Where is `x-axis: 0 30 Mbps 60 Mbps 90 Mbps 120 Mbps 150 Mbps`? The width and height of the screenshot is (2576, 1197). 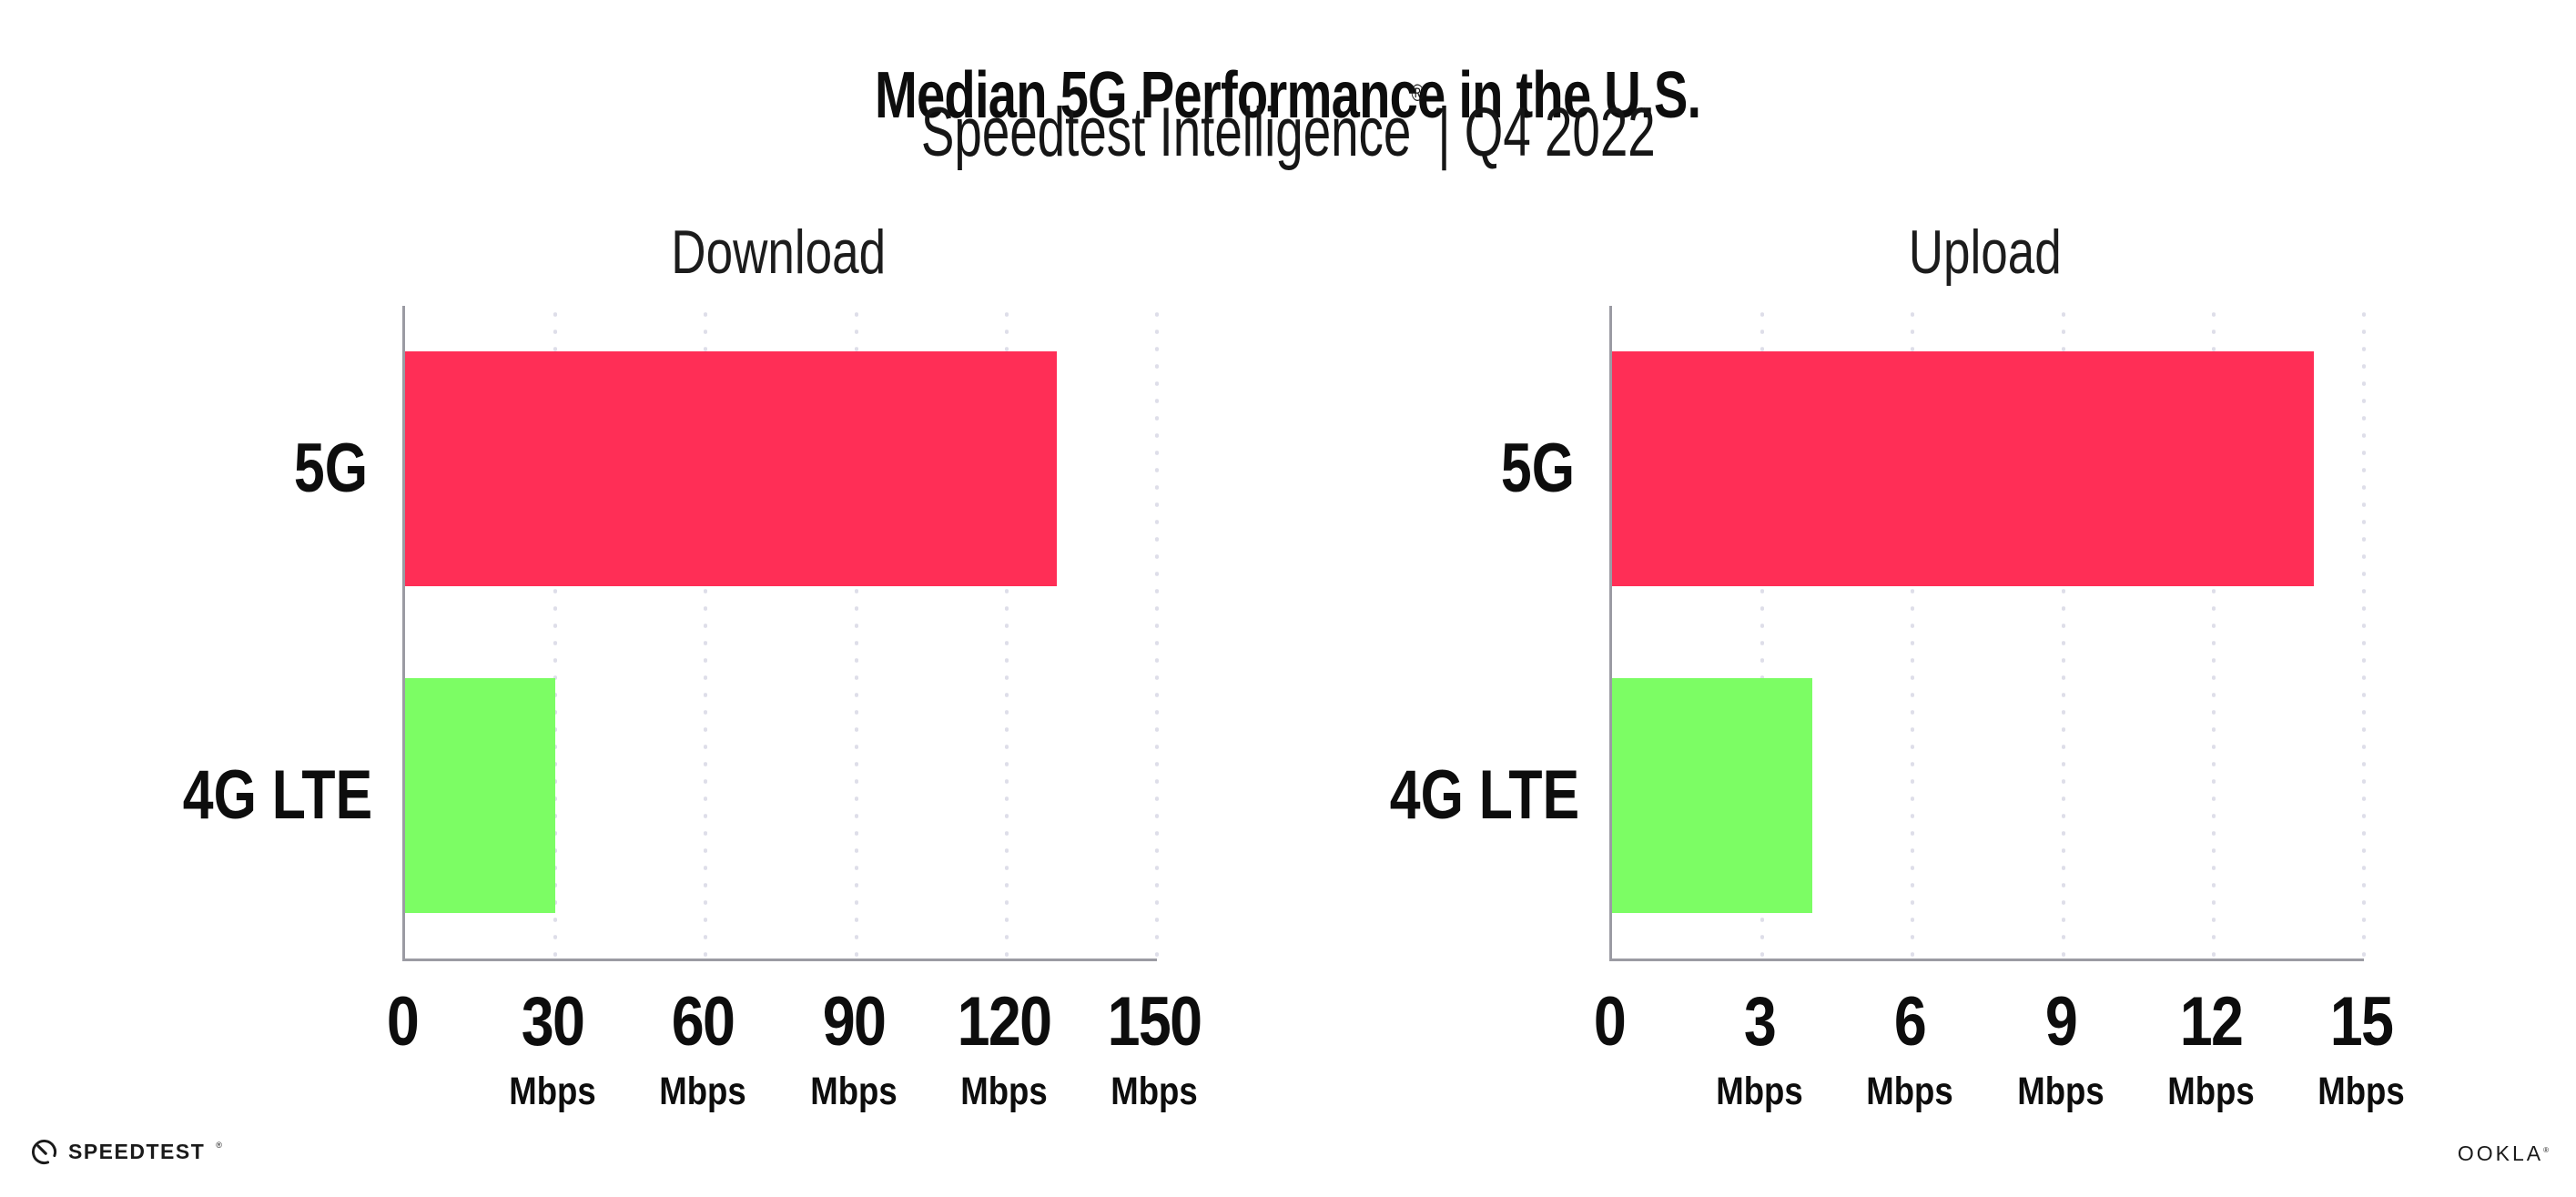 x-axis: 0 30 Mbps 60 Mbps 90 Mbps 120 Mbps 150 Mbps is located at coordinates (794, 1072).